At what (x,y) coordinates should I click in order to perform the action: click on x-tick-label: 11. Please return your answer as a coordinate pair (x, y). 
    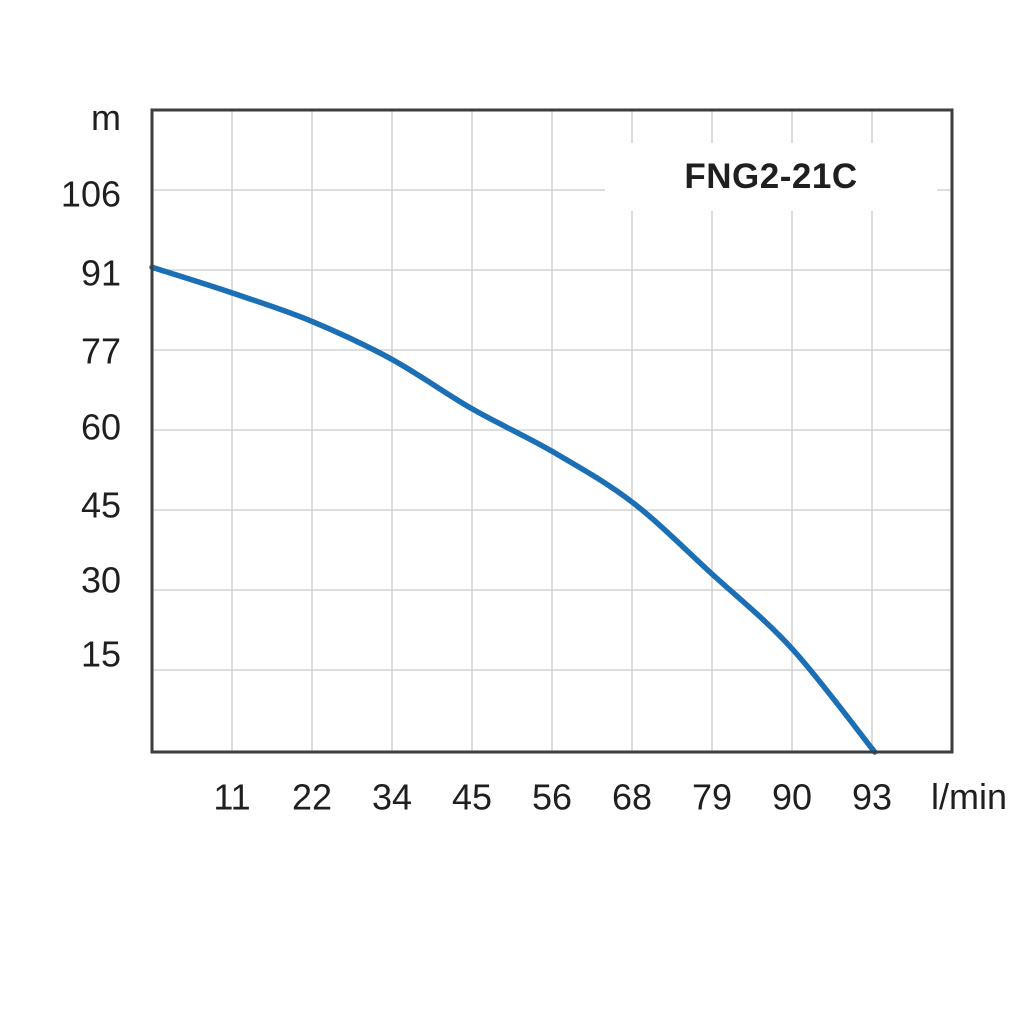
    Looking at the image, I should click on (231, 797).